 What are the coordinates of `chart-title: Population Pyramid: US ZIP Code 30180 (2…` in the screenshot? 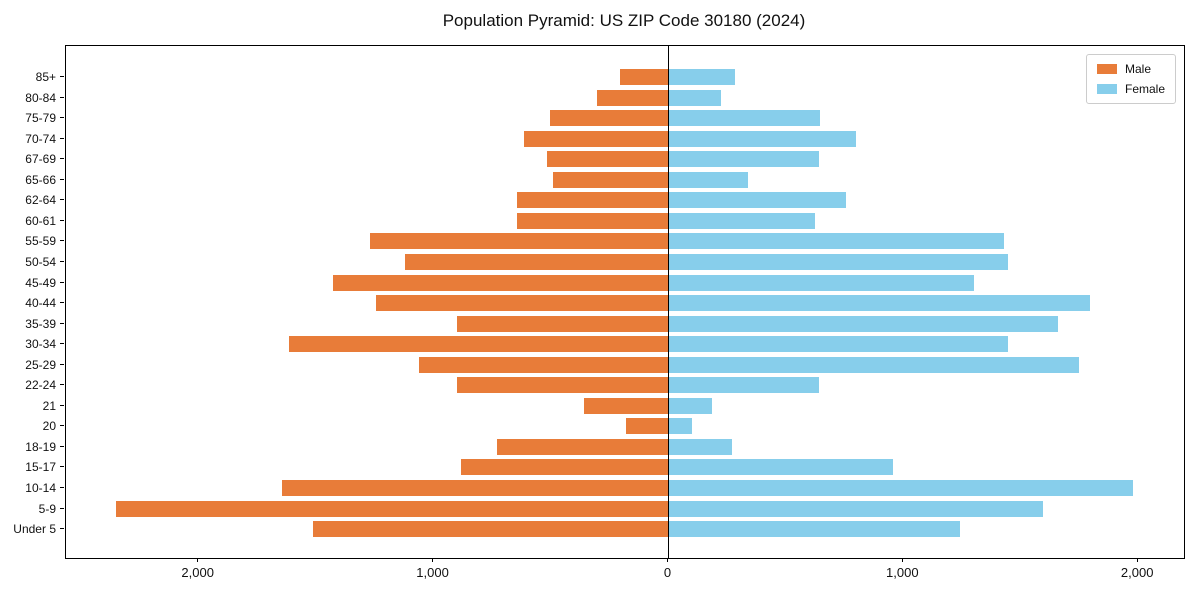 It's located at (624, 20).